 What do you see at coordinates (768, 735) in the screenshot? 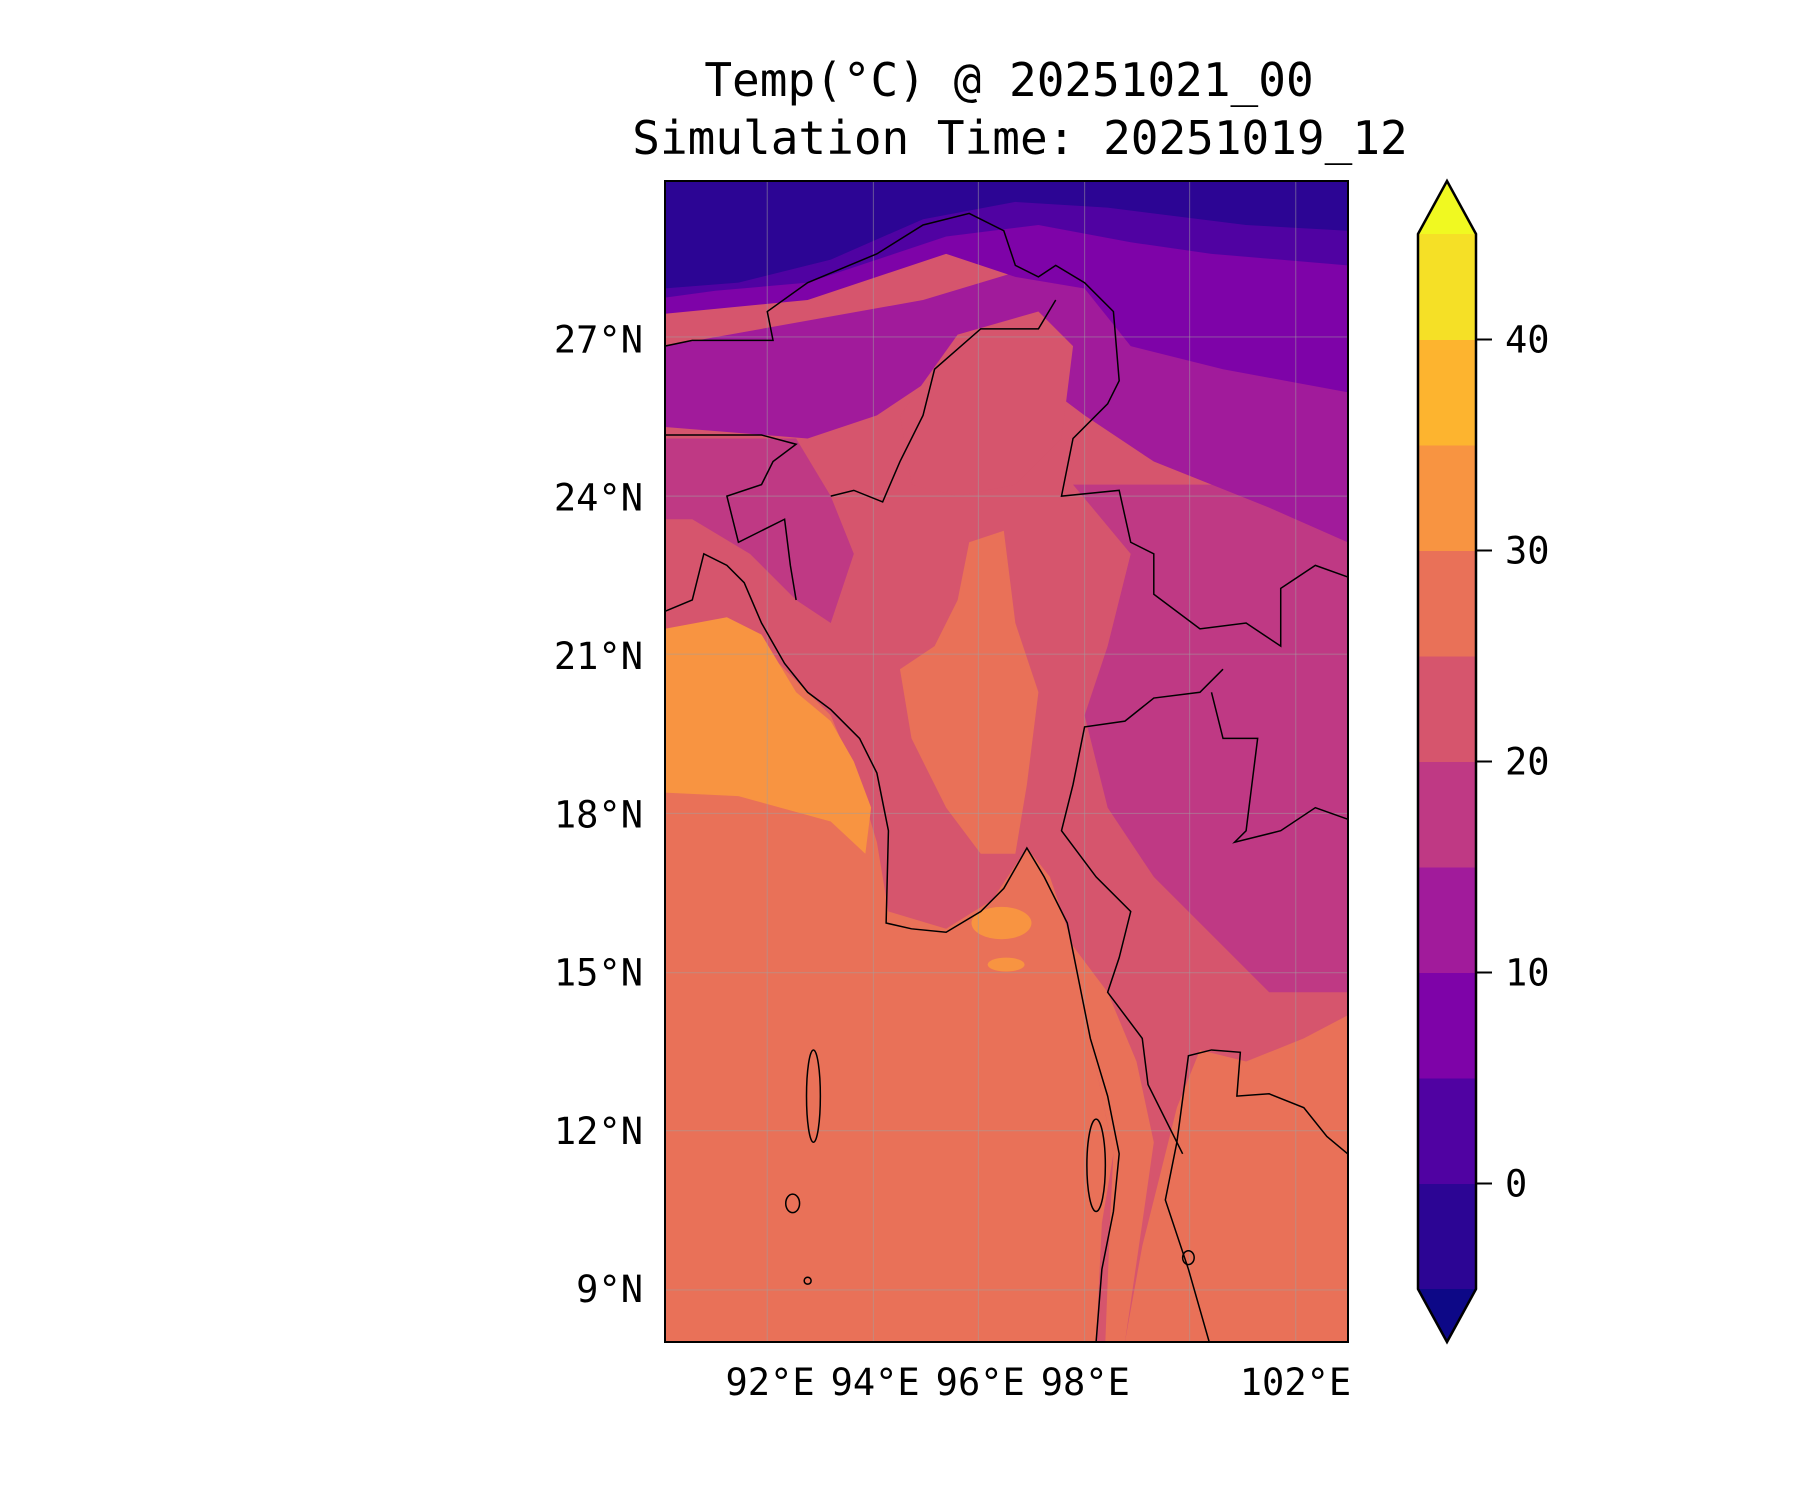
I see `contour-30-35-bay` at bounding box center [768, 735].